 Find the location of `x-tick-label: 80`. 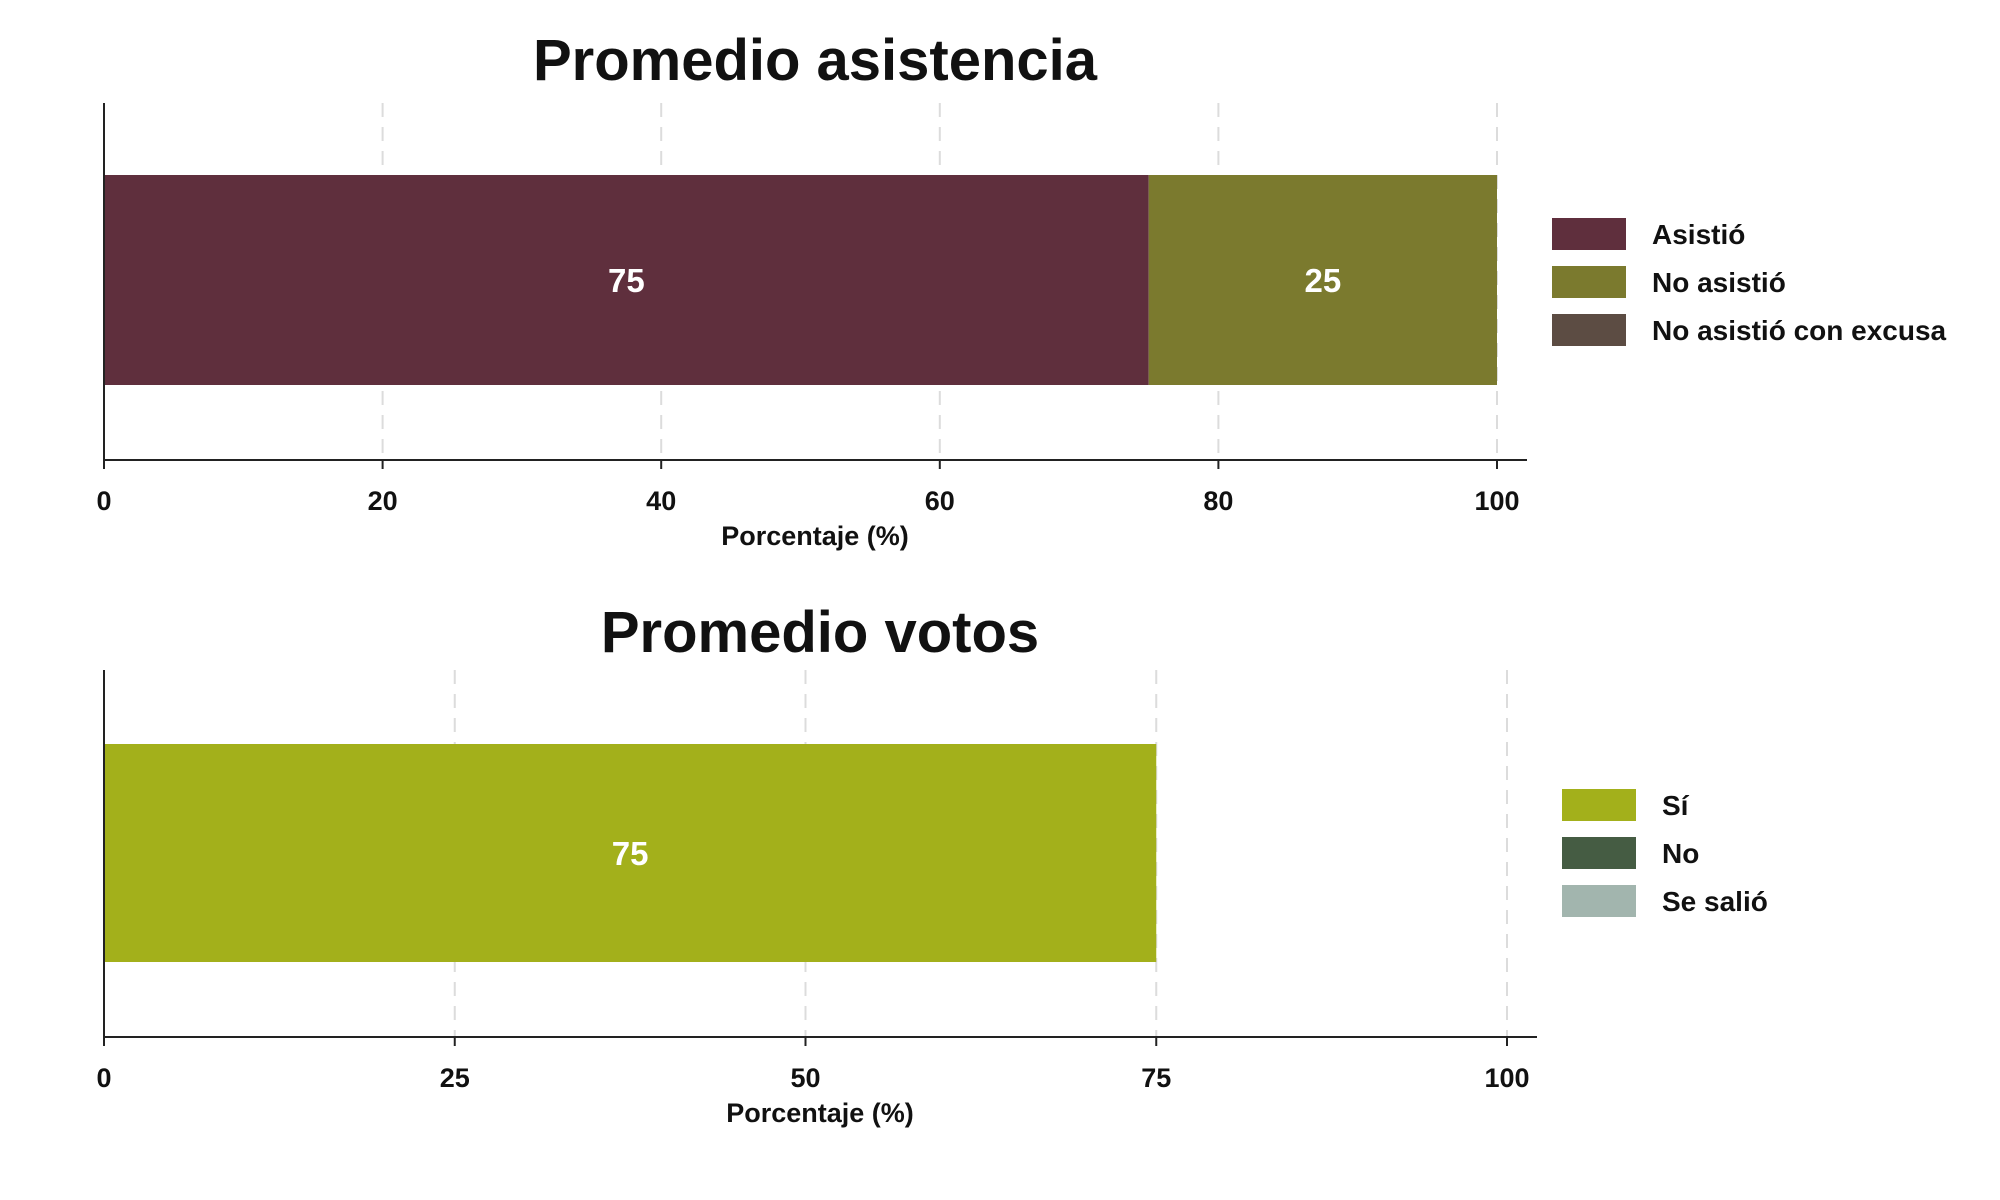

x-tick-label: 80 is located at coordinates (1218, 501).